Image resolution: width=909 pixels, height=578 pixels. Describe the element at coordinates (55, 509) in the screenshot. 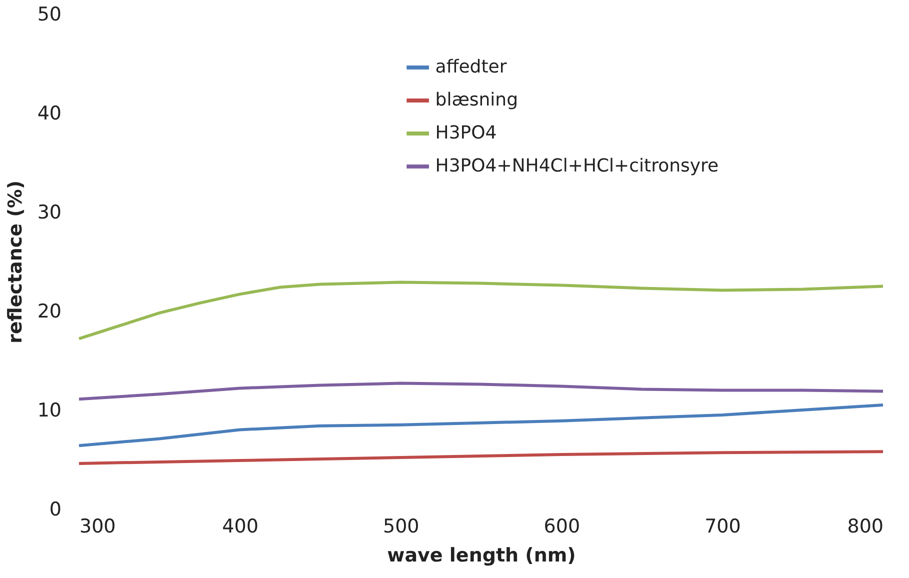

I see `y-tick-label: 0` at that location.